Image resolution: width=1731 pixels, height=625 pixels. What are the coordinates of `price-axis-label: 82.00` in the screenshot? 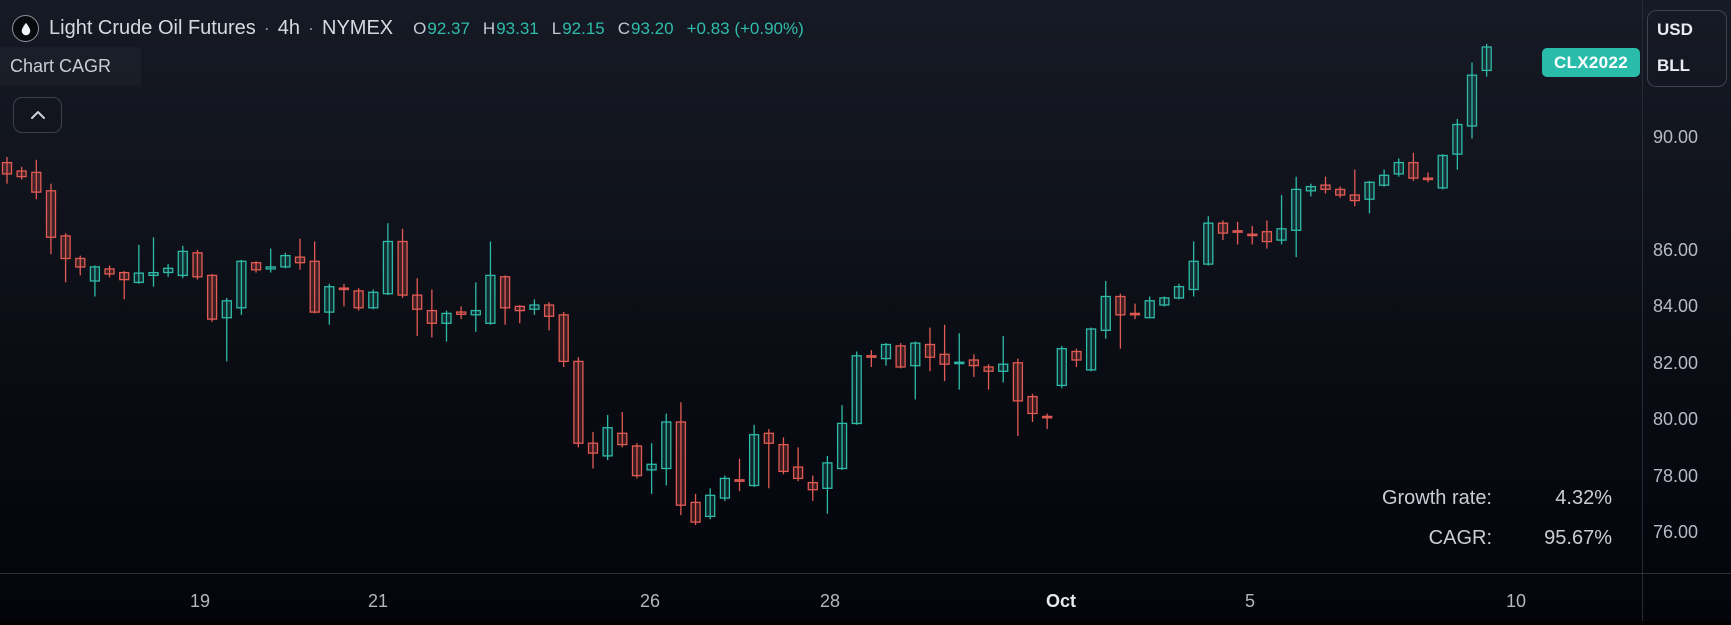 It's located at (1676, 363).